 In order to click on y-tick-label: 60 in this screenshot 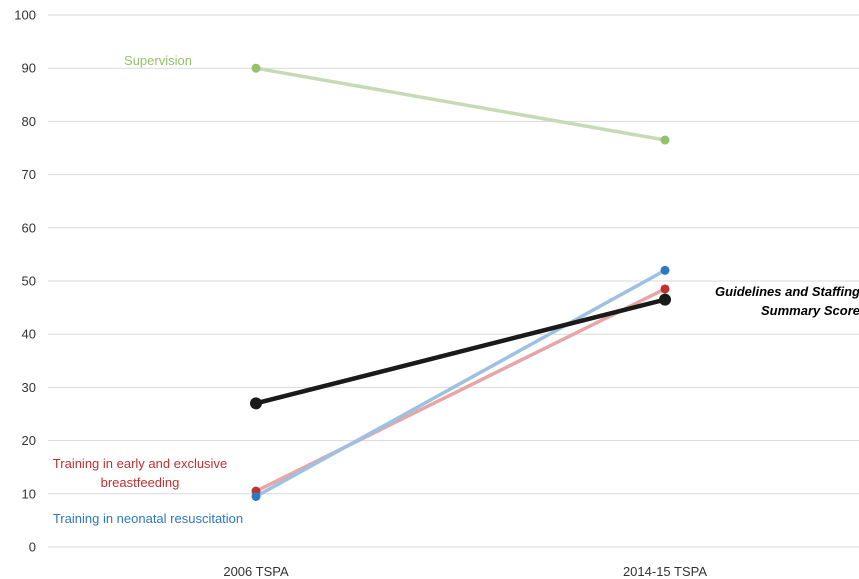, I will do `click(29, 227)`.